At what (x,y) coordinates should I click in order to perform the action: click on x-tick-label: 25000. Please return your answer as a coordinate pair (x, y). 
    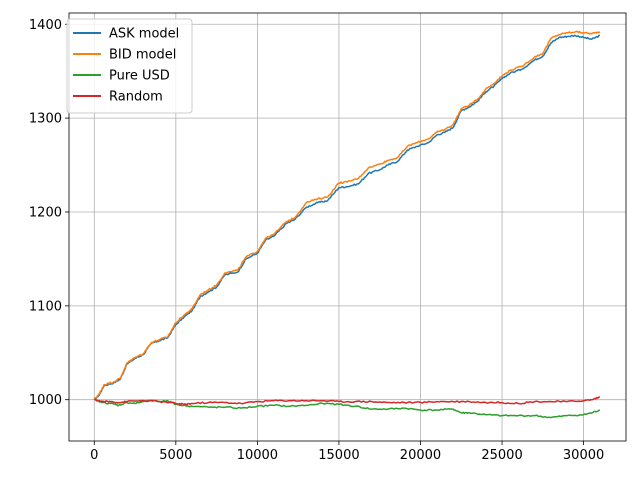
    Looking at the image, I should click on (501, 455).